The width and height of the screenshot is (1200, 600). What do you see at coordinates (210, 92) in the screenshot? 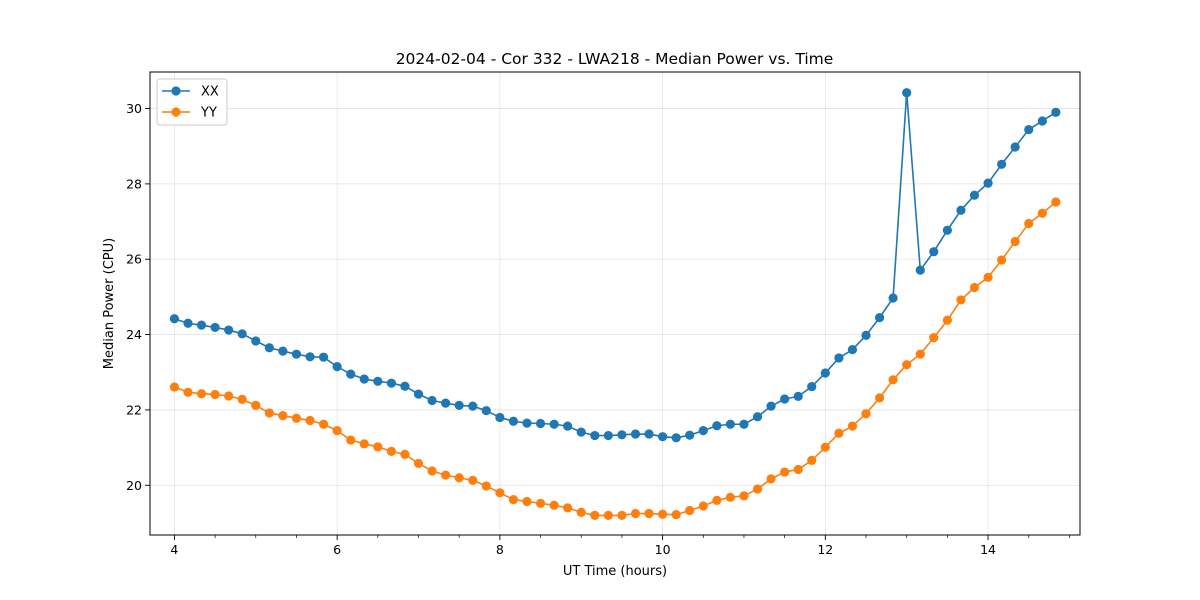
I see `legend-xx-label: XX` at bounding box center [210, 92].